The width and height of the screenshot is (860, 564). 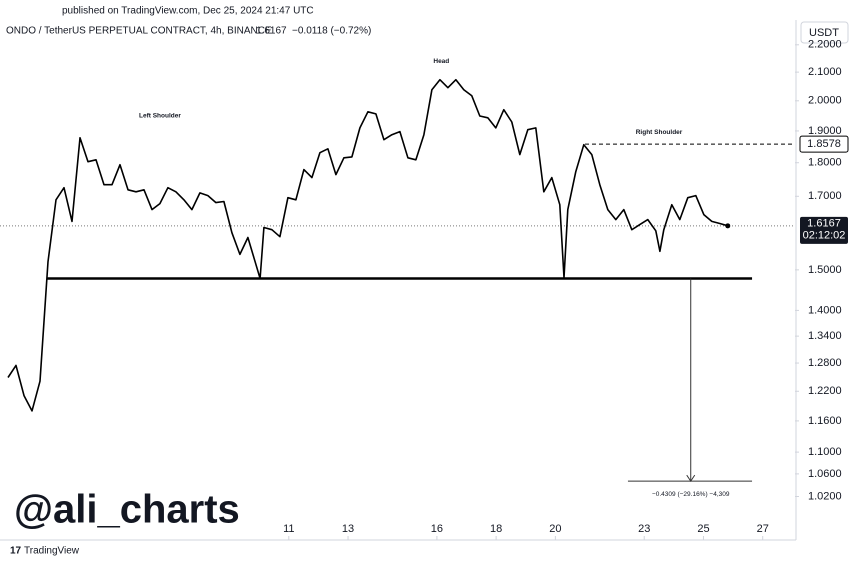 I want to click on measure-label: −0.4309 (−29.16%) −4,309, so click(x=691, y=494).